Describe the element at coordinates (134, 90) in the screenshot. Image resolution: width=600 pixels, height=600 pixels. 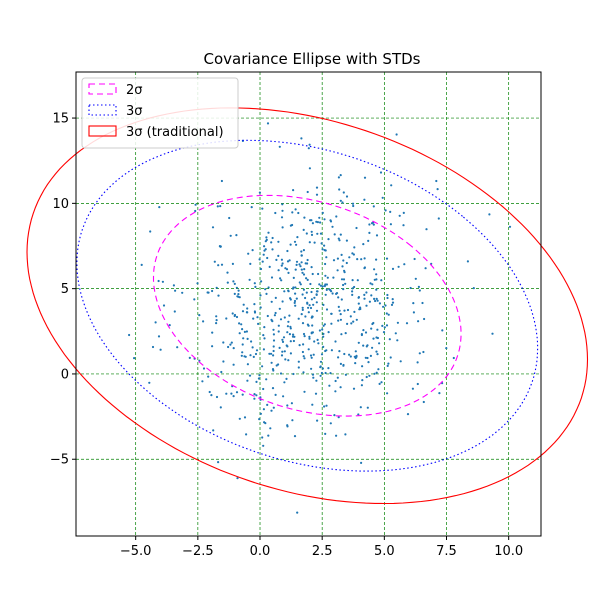
I see `legend-label: 2σ` at that location.